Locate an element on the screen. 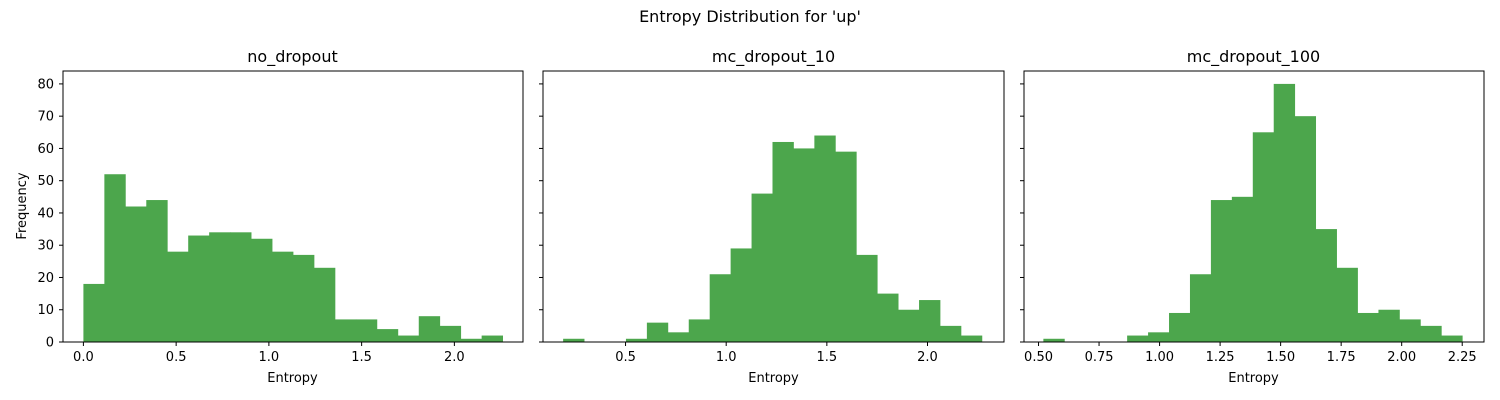 The width and height of the screenshot is (1500, 400). x-tick-label: 1.00 is located at coordinates (1159, 357).